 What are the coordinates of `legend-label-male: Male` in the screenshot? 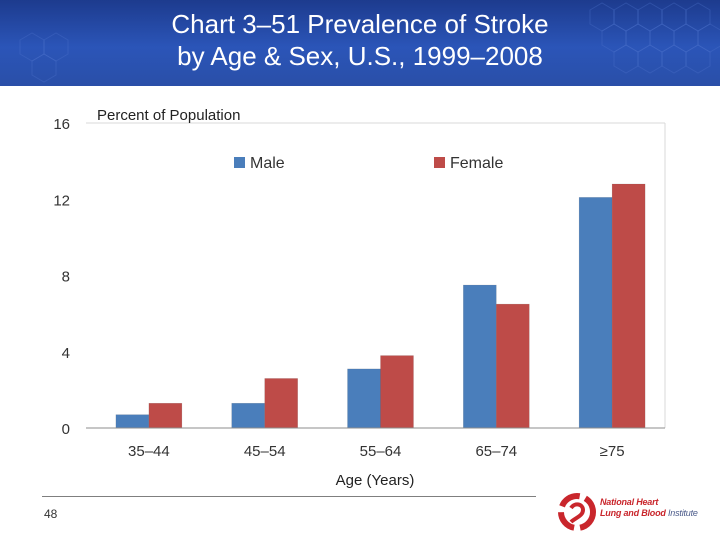 It's located at (267, 163).